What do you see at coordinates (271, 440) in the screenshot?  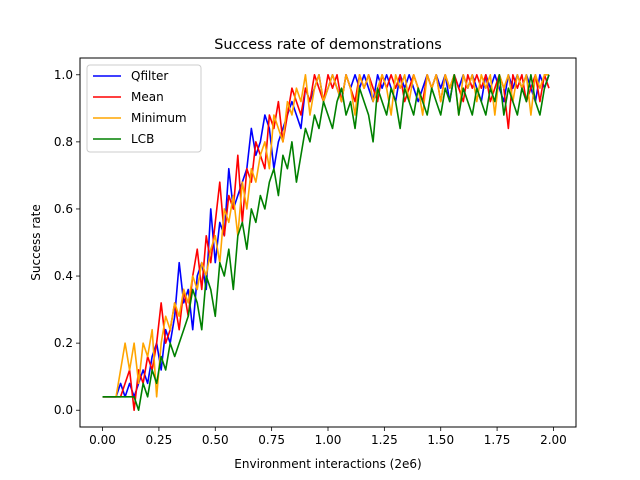 I see `x-tick-label: 0.75` at bounding box center [271, 440].